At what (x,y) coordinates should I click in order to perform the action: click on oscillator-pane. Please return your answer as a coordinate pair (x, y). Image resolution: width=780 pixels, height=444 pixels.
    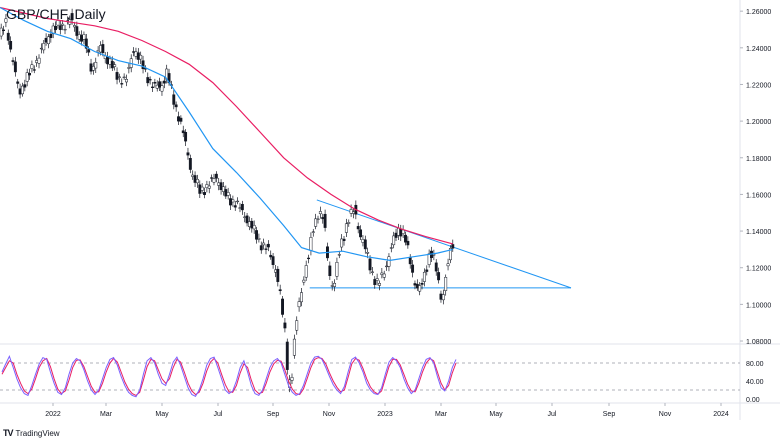
    Looking at the image, I should click on (229, 376).